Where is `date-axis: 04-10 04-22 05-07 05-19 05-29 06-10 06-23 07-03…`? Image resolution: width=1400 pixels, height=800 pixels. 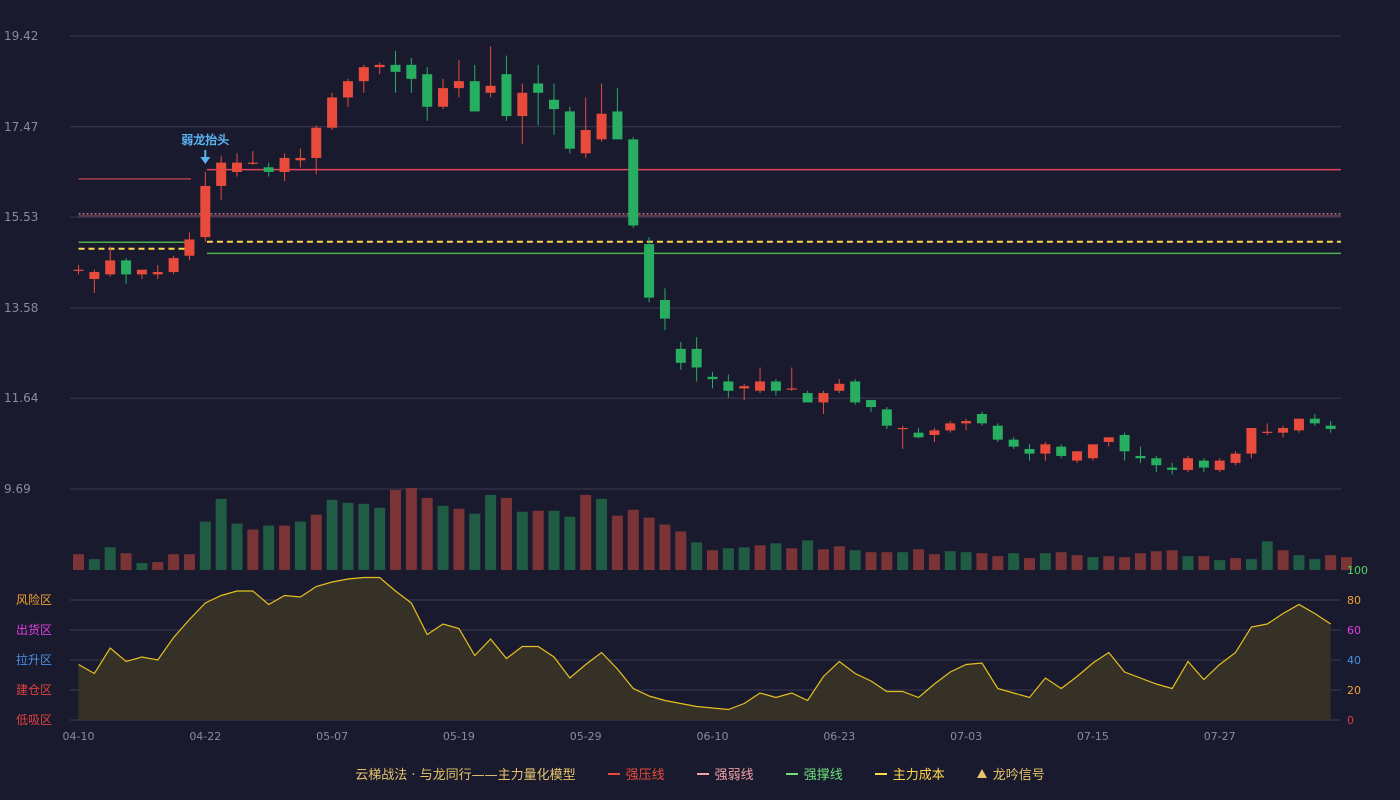
date-axis: 04-10 04-22 05-07 05-19 05-29 06-10 06-23 07-03… is located at coordinates (649, 736).